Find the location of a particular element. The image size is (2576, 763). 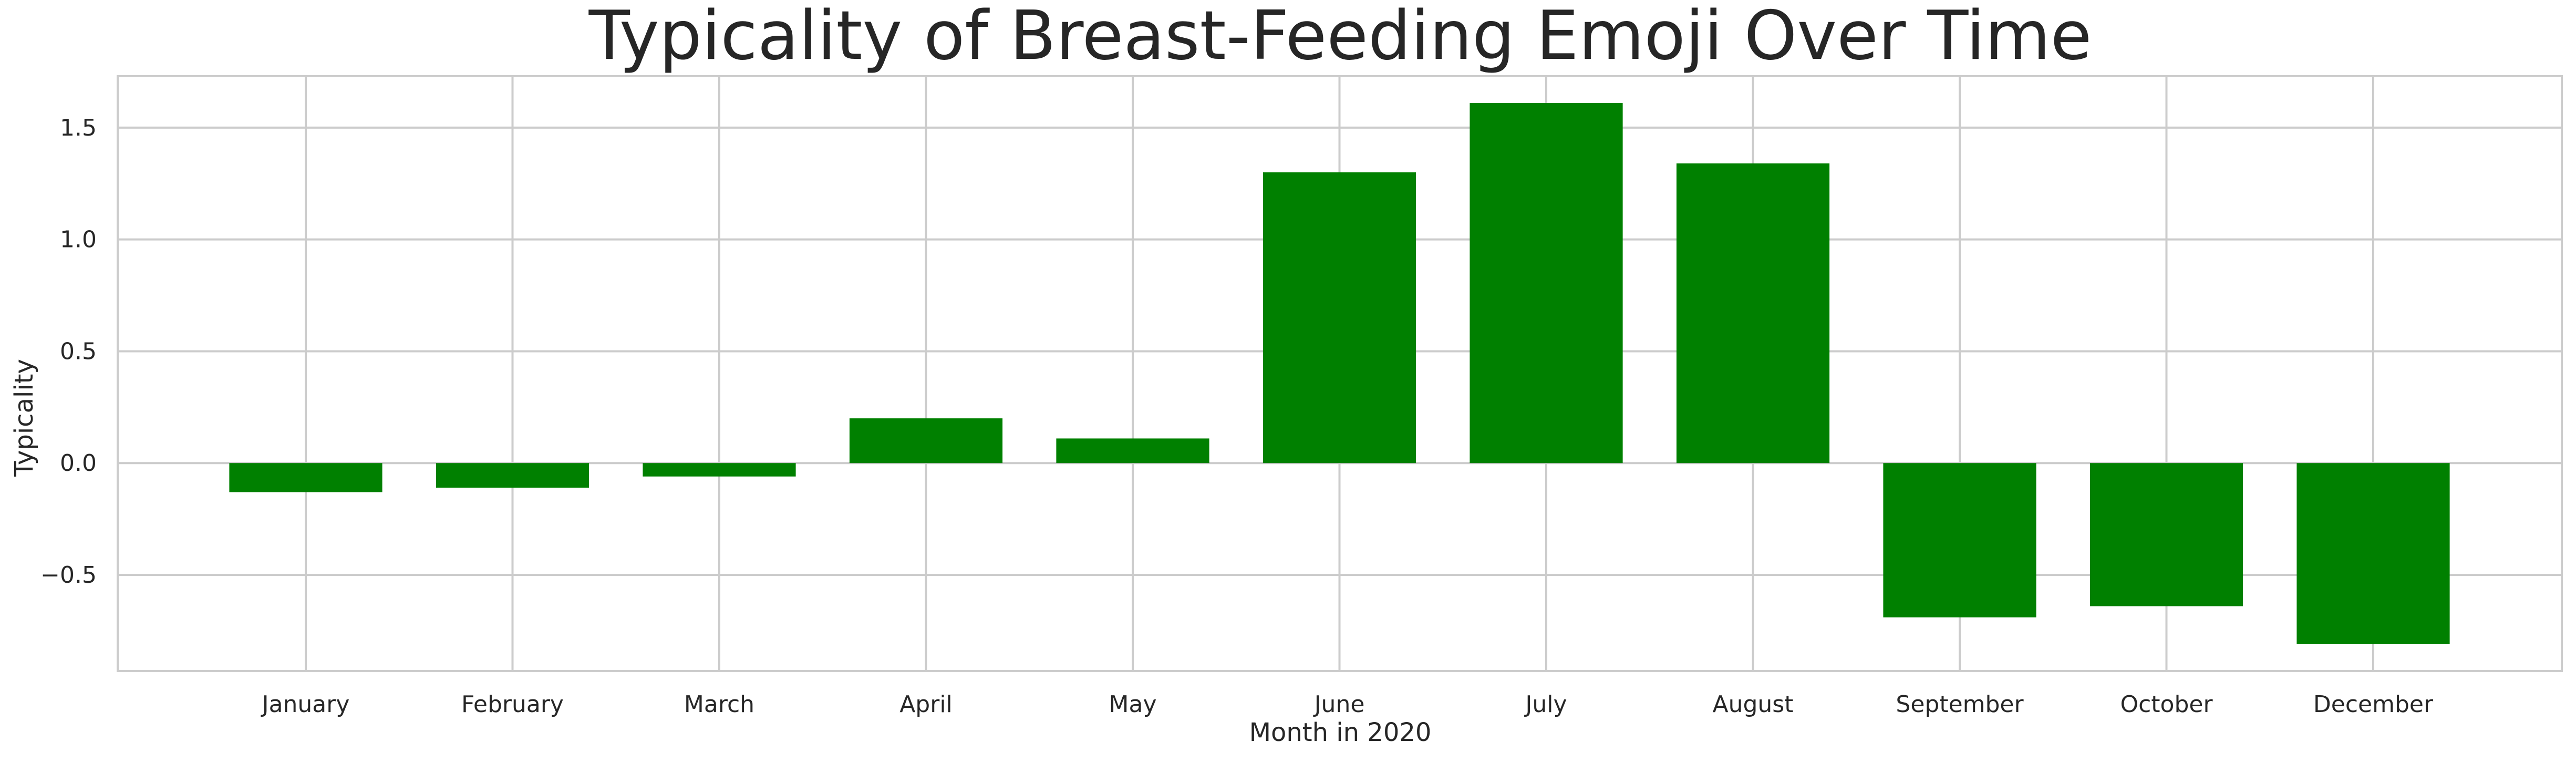

bar-december is located at coordinates (2373, 553).